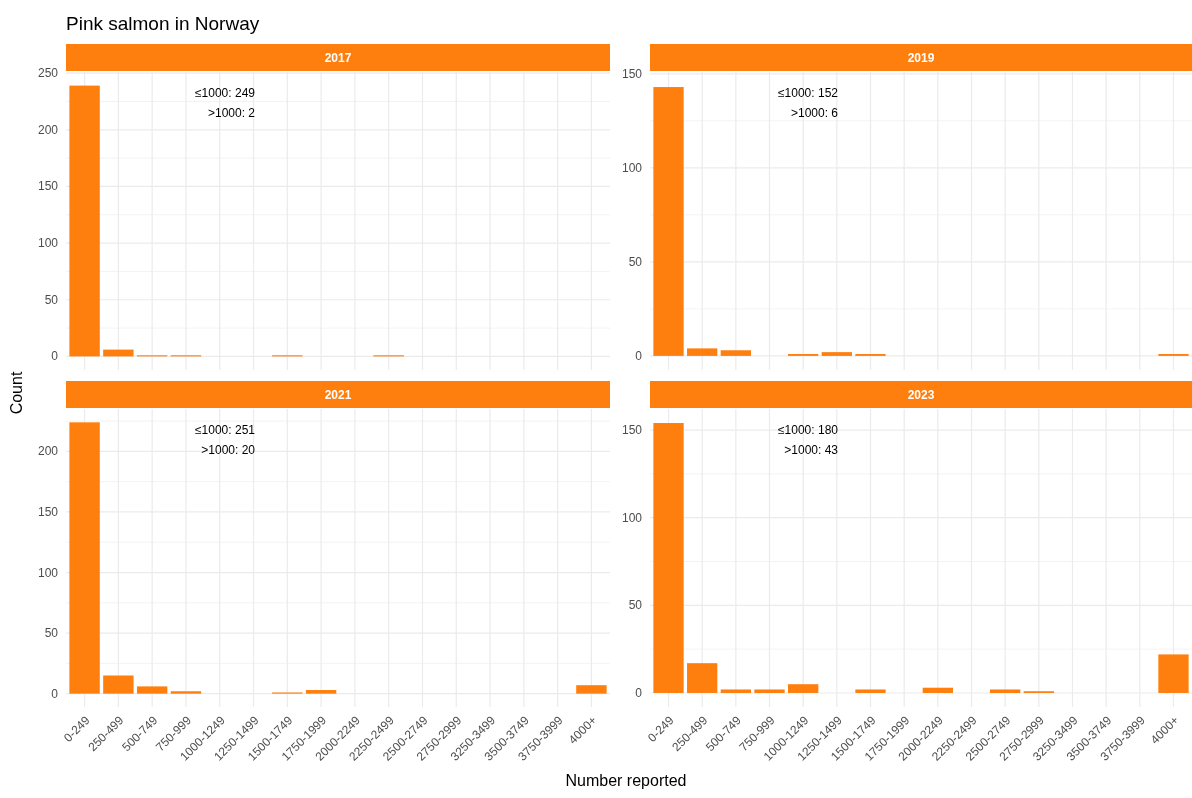  I want to click on chart-title: 2017, so click(338, 58).